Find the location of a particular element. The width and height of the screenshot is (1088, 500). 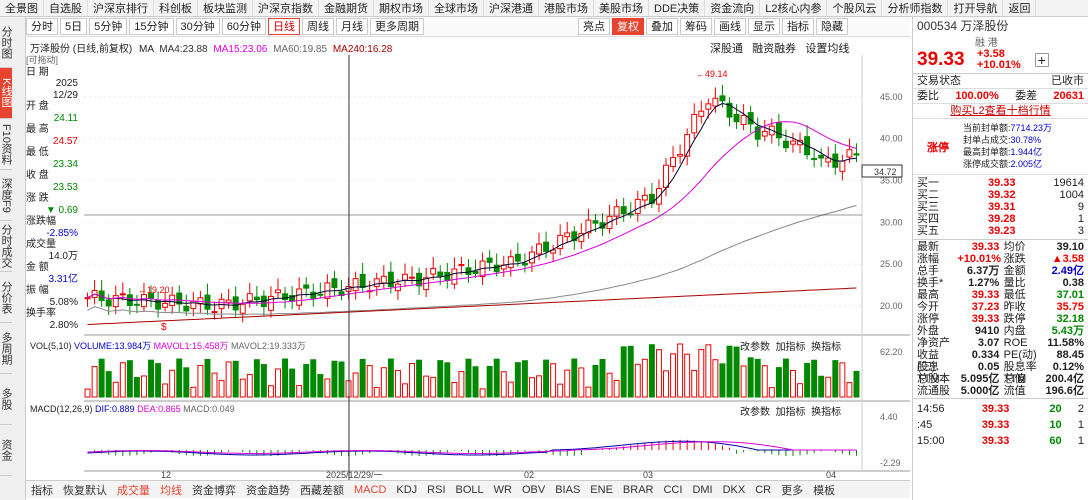

menu-item: 资金流向 is located at coordinates (733, 8).